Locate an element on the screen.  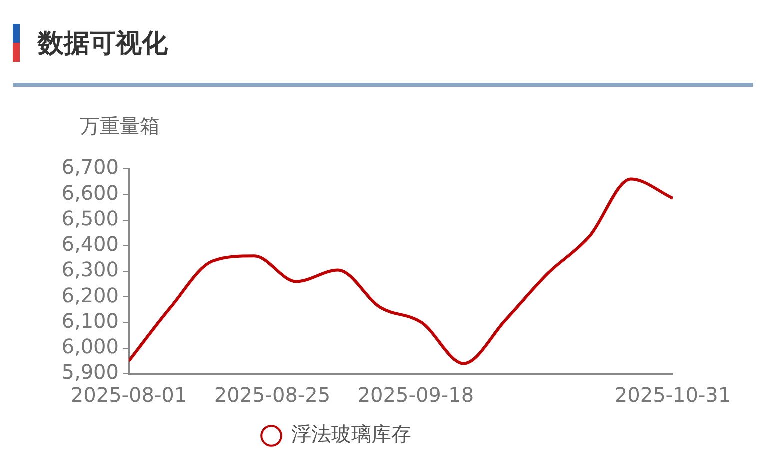
chart-title: 数据可视化 is located at coordinates (103, 44).